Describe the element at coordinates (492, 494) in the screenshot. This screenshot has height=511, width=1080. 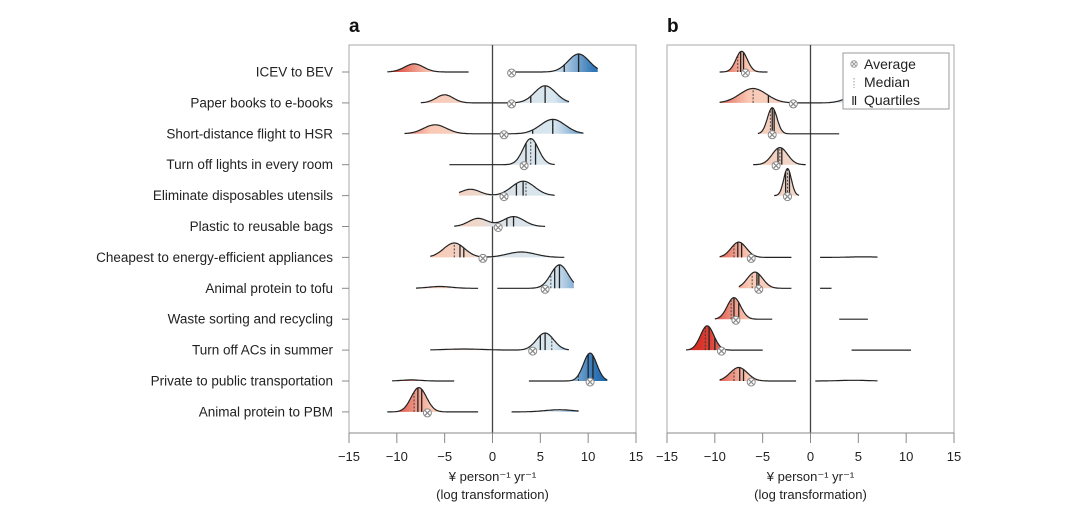
I see `x-axis-label-sub: (log transformation)` at that location.